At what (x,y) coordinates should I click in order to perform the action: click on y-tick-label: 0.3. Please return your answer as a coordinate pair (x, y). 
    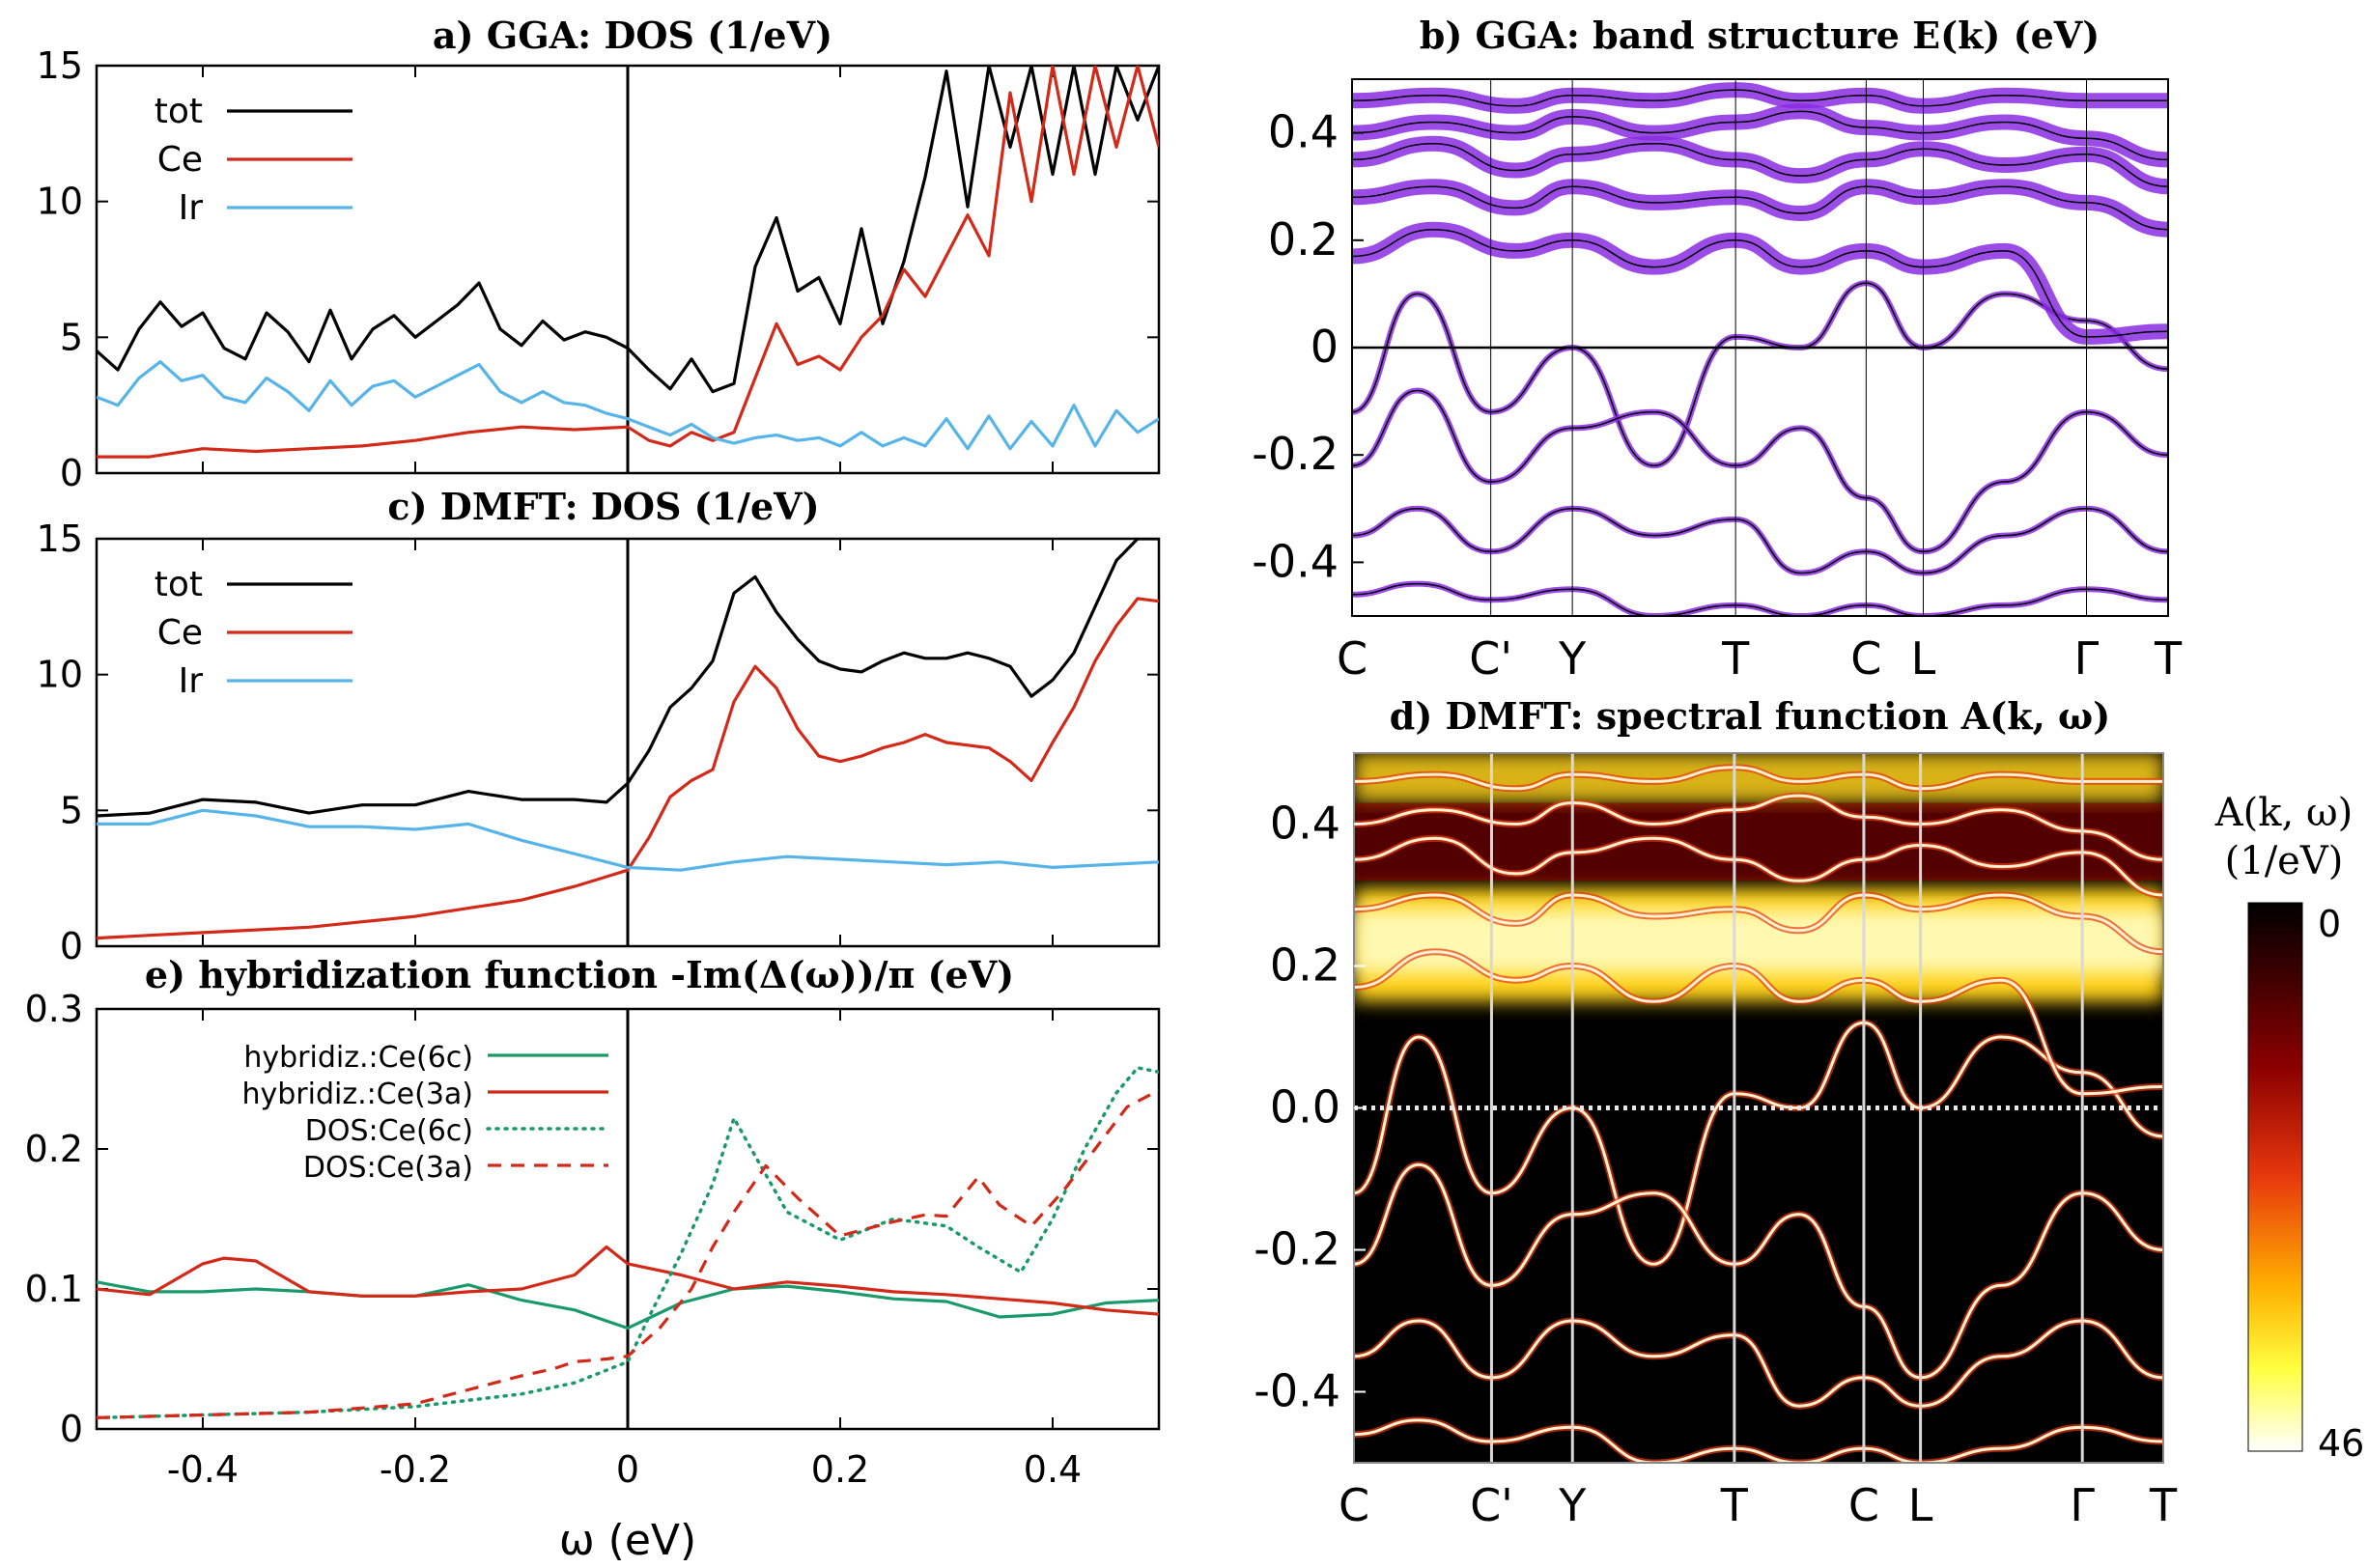
    Looking at the image, I should click on (54, 1009).